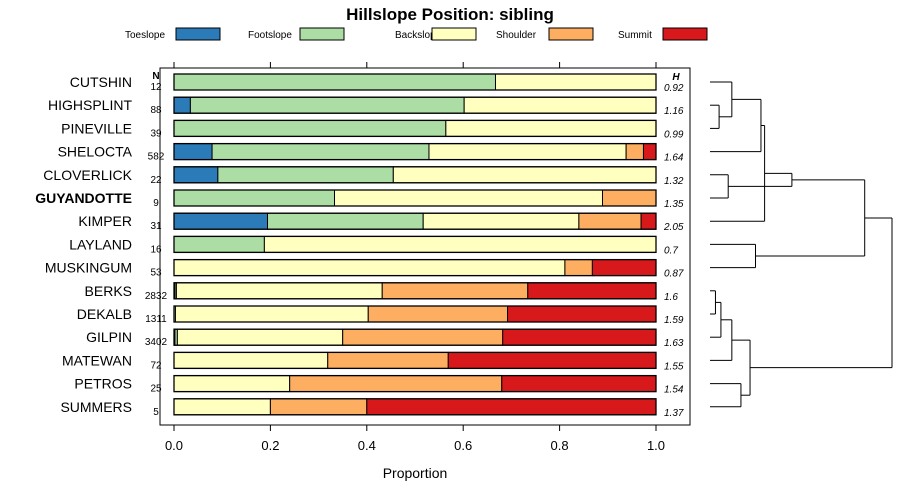 This screenshot has height=500, width=900. Describe the element at coordinates (369, 268) in the screenshot. I see `bar-segment-muskingum-backslope` at that location.